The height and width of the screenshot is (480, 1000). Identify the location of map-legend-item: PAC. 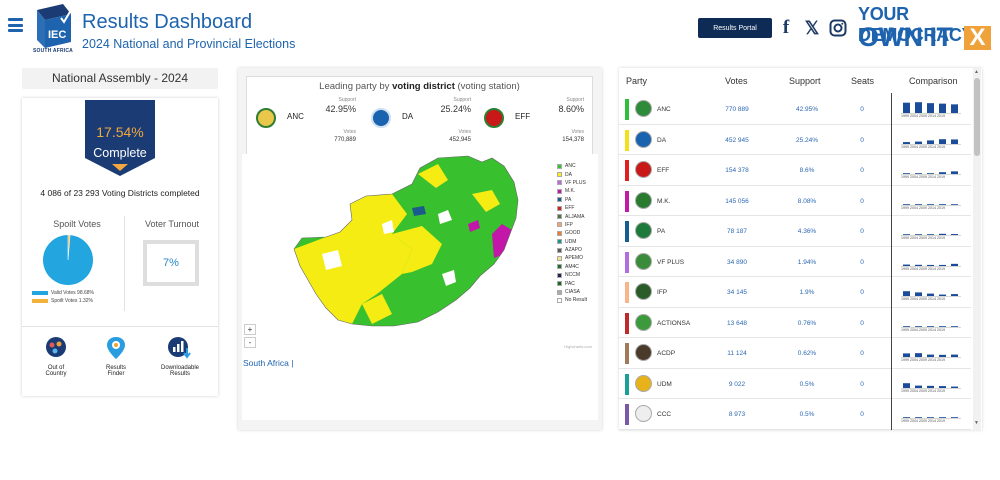
(572, 283).